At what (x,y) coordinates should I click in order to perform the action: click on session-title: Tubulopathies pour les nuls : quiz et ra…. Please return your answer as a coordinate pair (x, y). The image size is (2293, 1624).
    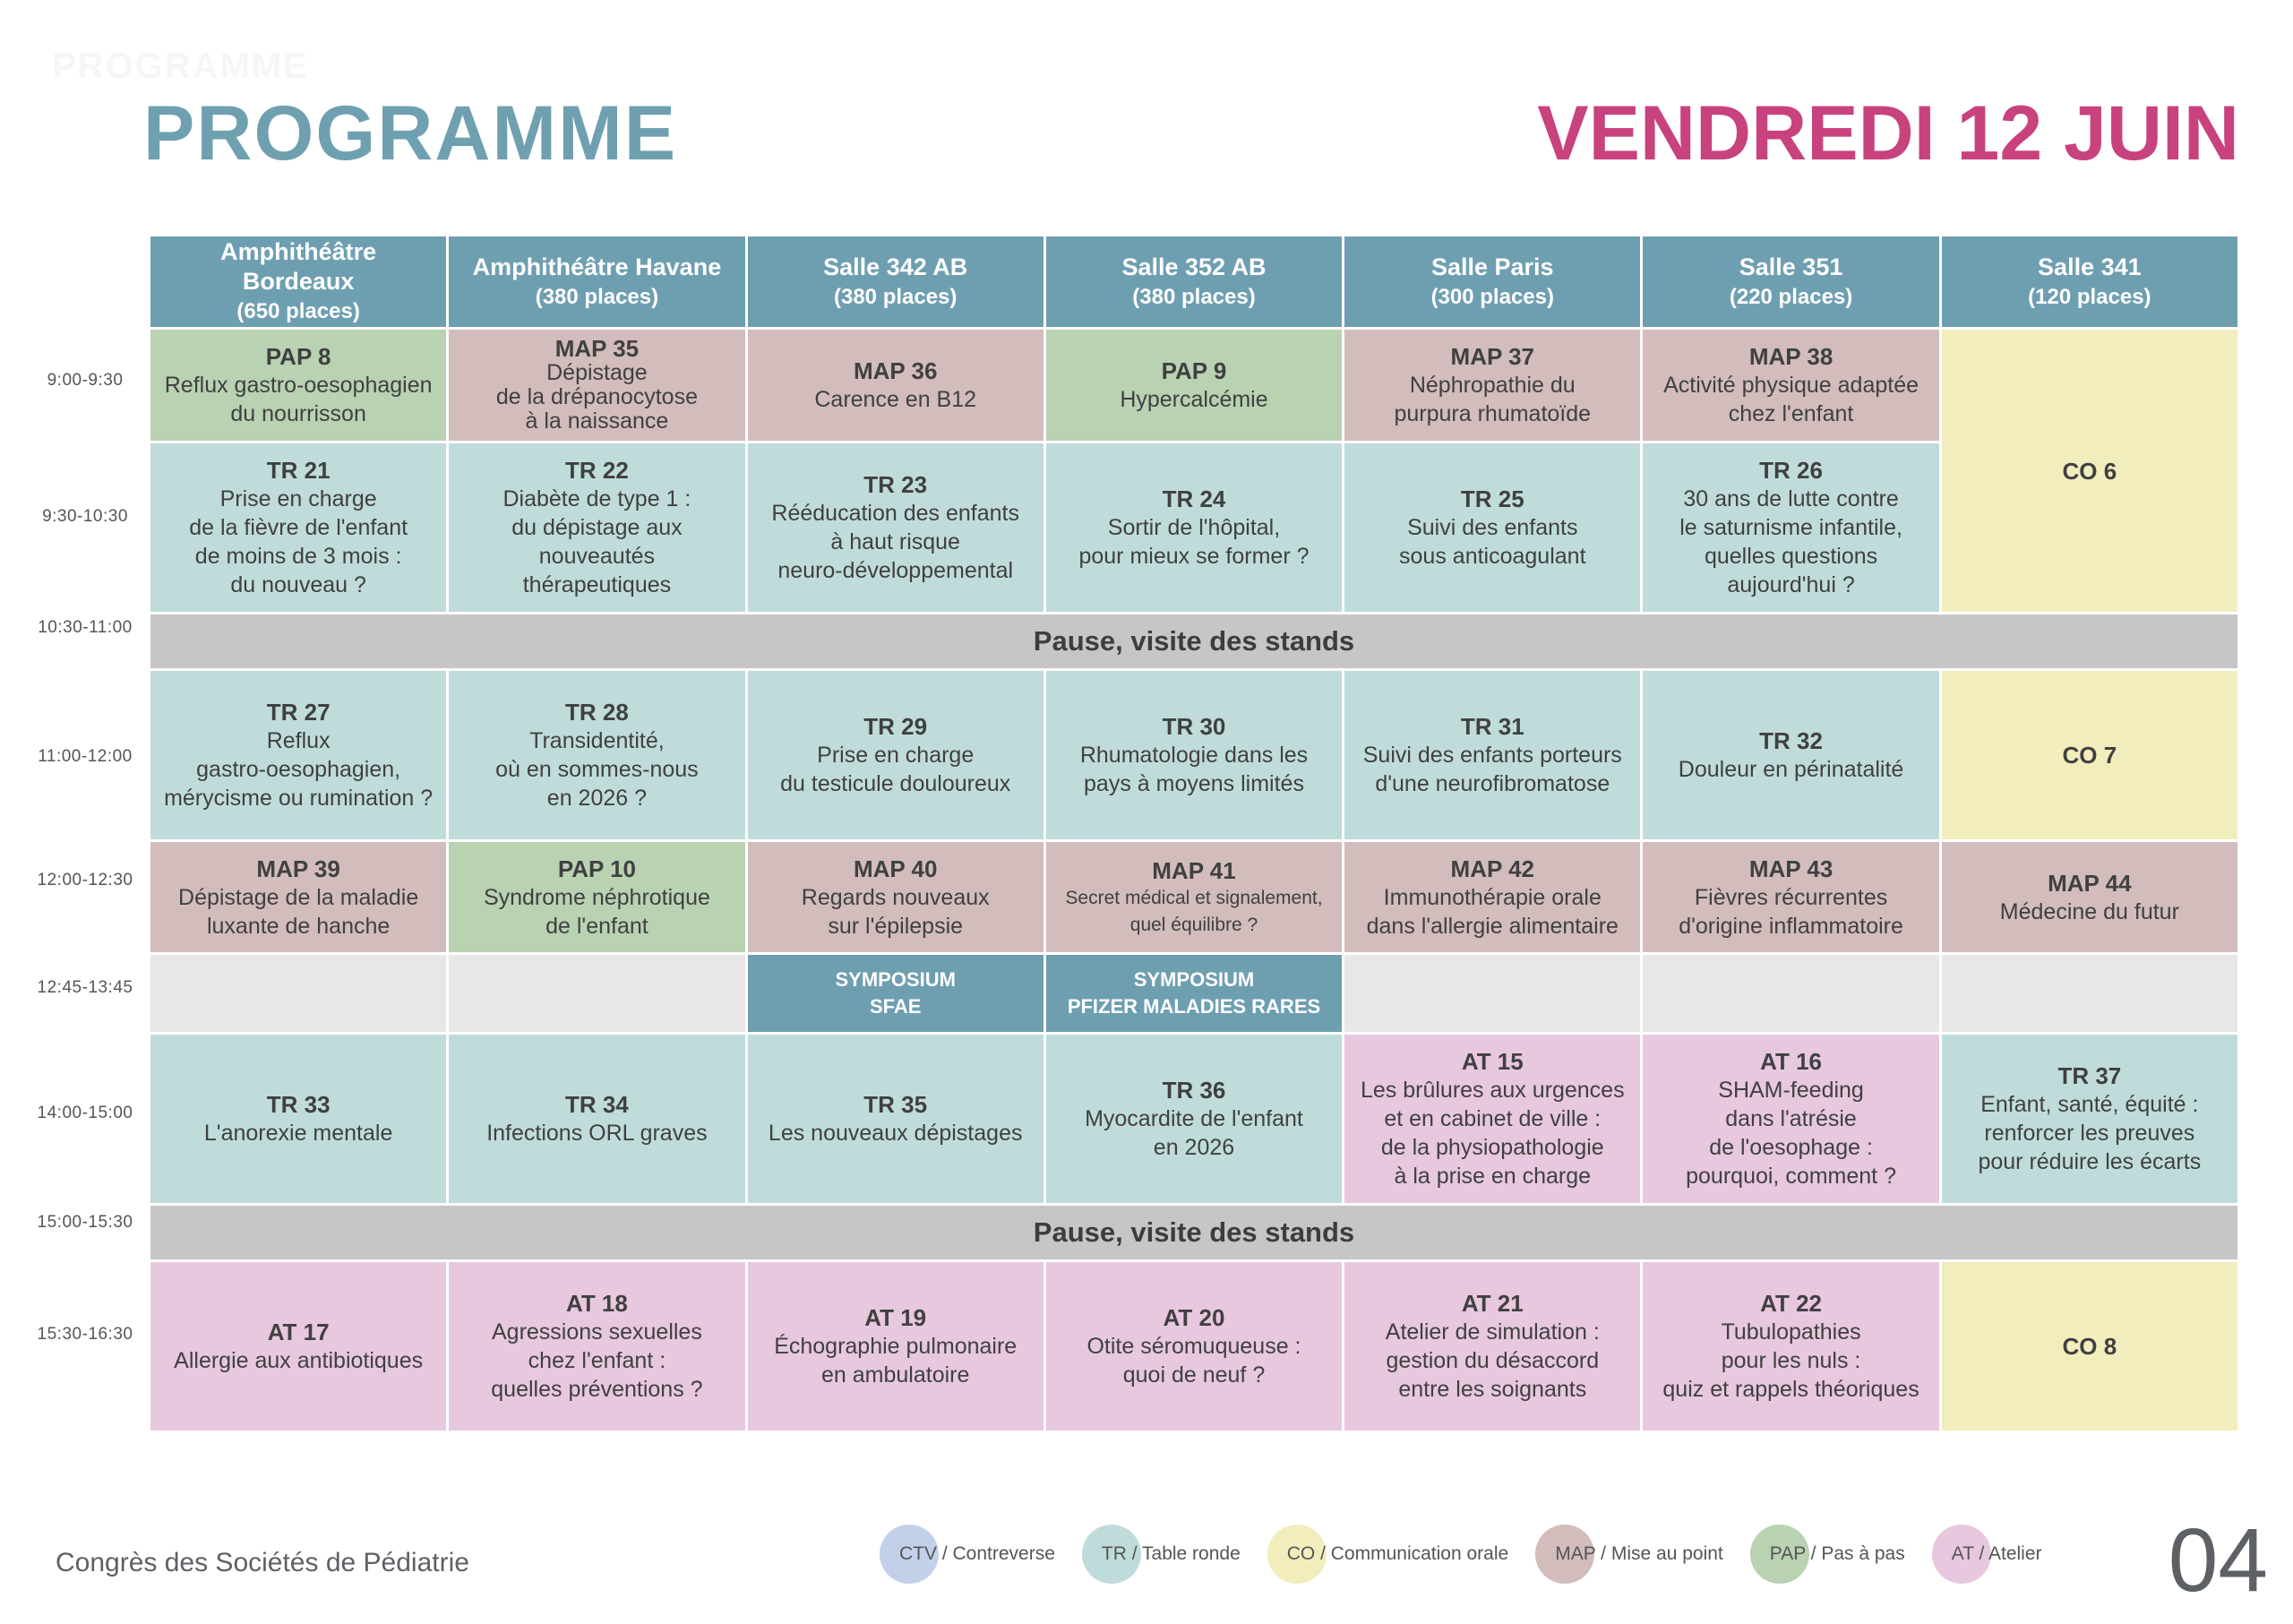
    Looking at the image, I should click on (1790, 1360).